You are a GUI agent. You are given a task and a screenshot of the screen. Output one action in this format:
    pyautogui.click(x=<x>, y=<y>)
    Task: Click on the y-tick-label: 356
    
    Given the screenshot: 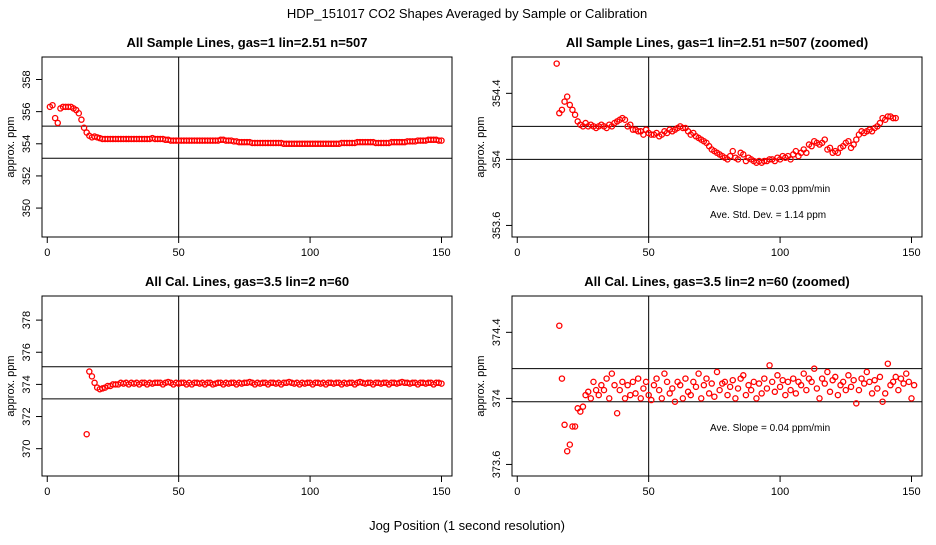 What is the action you would take?
    pyautogui.click(x=27, y=111)
    